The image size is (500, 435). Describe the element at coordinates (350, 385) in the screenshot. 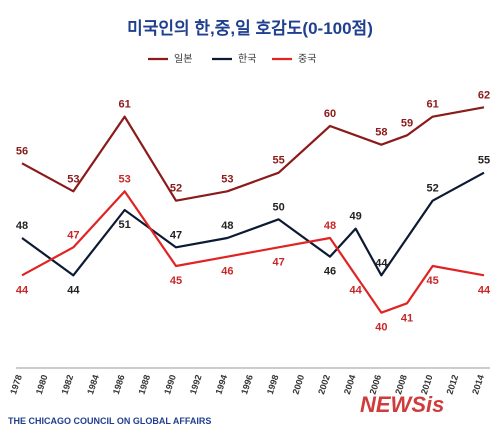

I see `x-tick-label: 2004` at that location.